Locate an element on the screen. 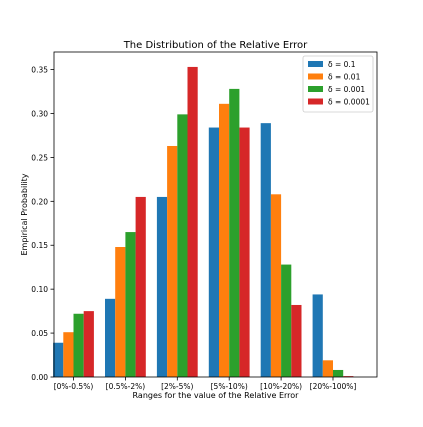  y-tick-label: 0.30 is located at coordinates (39, 113).